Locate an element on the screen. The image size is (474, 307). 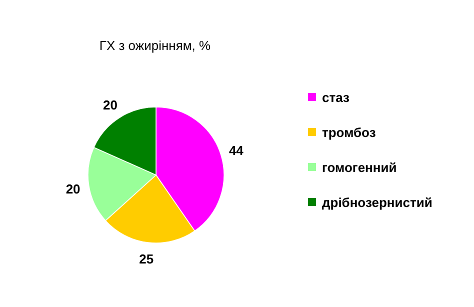
data-label: 44 is located at coordinates (236, 150).